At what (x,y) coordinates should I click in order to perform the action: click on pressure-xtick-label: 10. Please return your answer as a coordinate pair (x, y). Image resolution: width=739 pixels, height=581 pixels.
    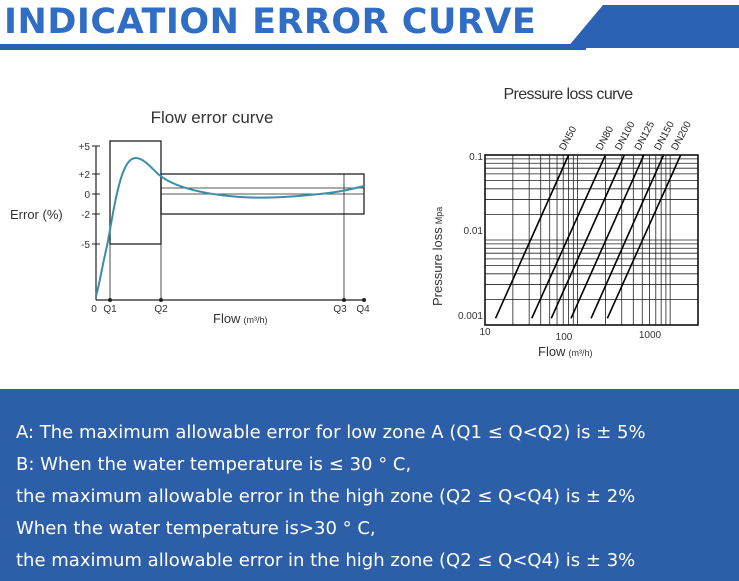
    Looking at the image, I should click on (485, 332).